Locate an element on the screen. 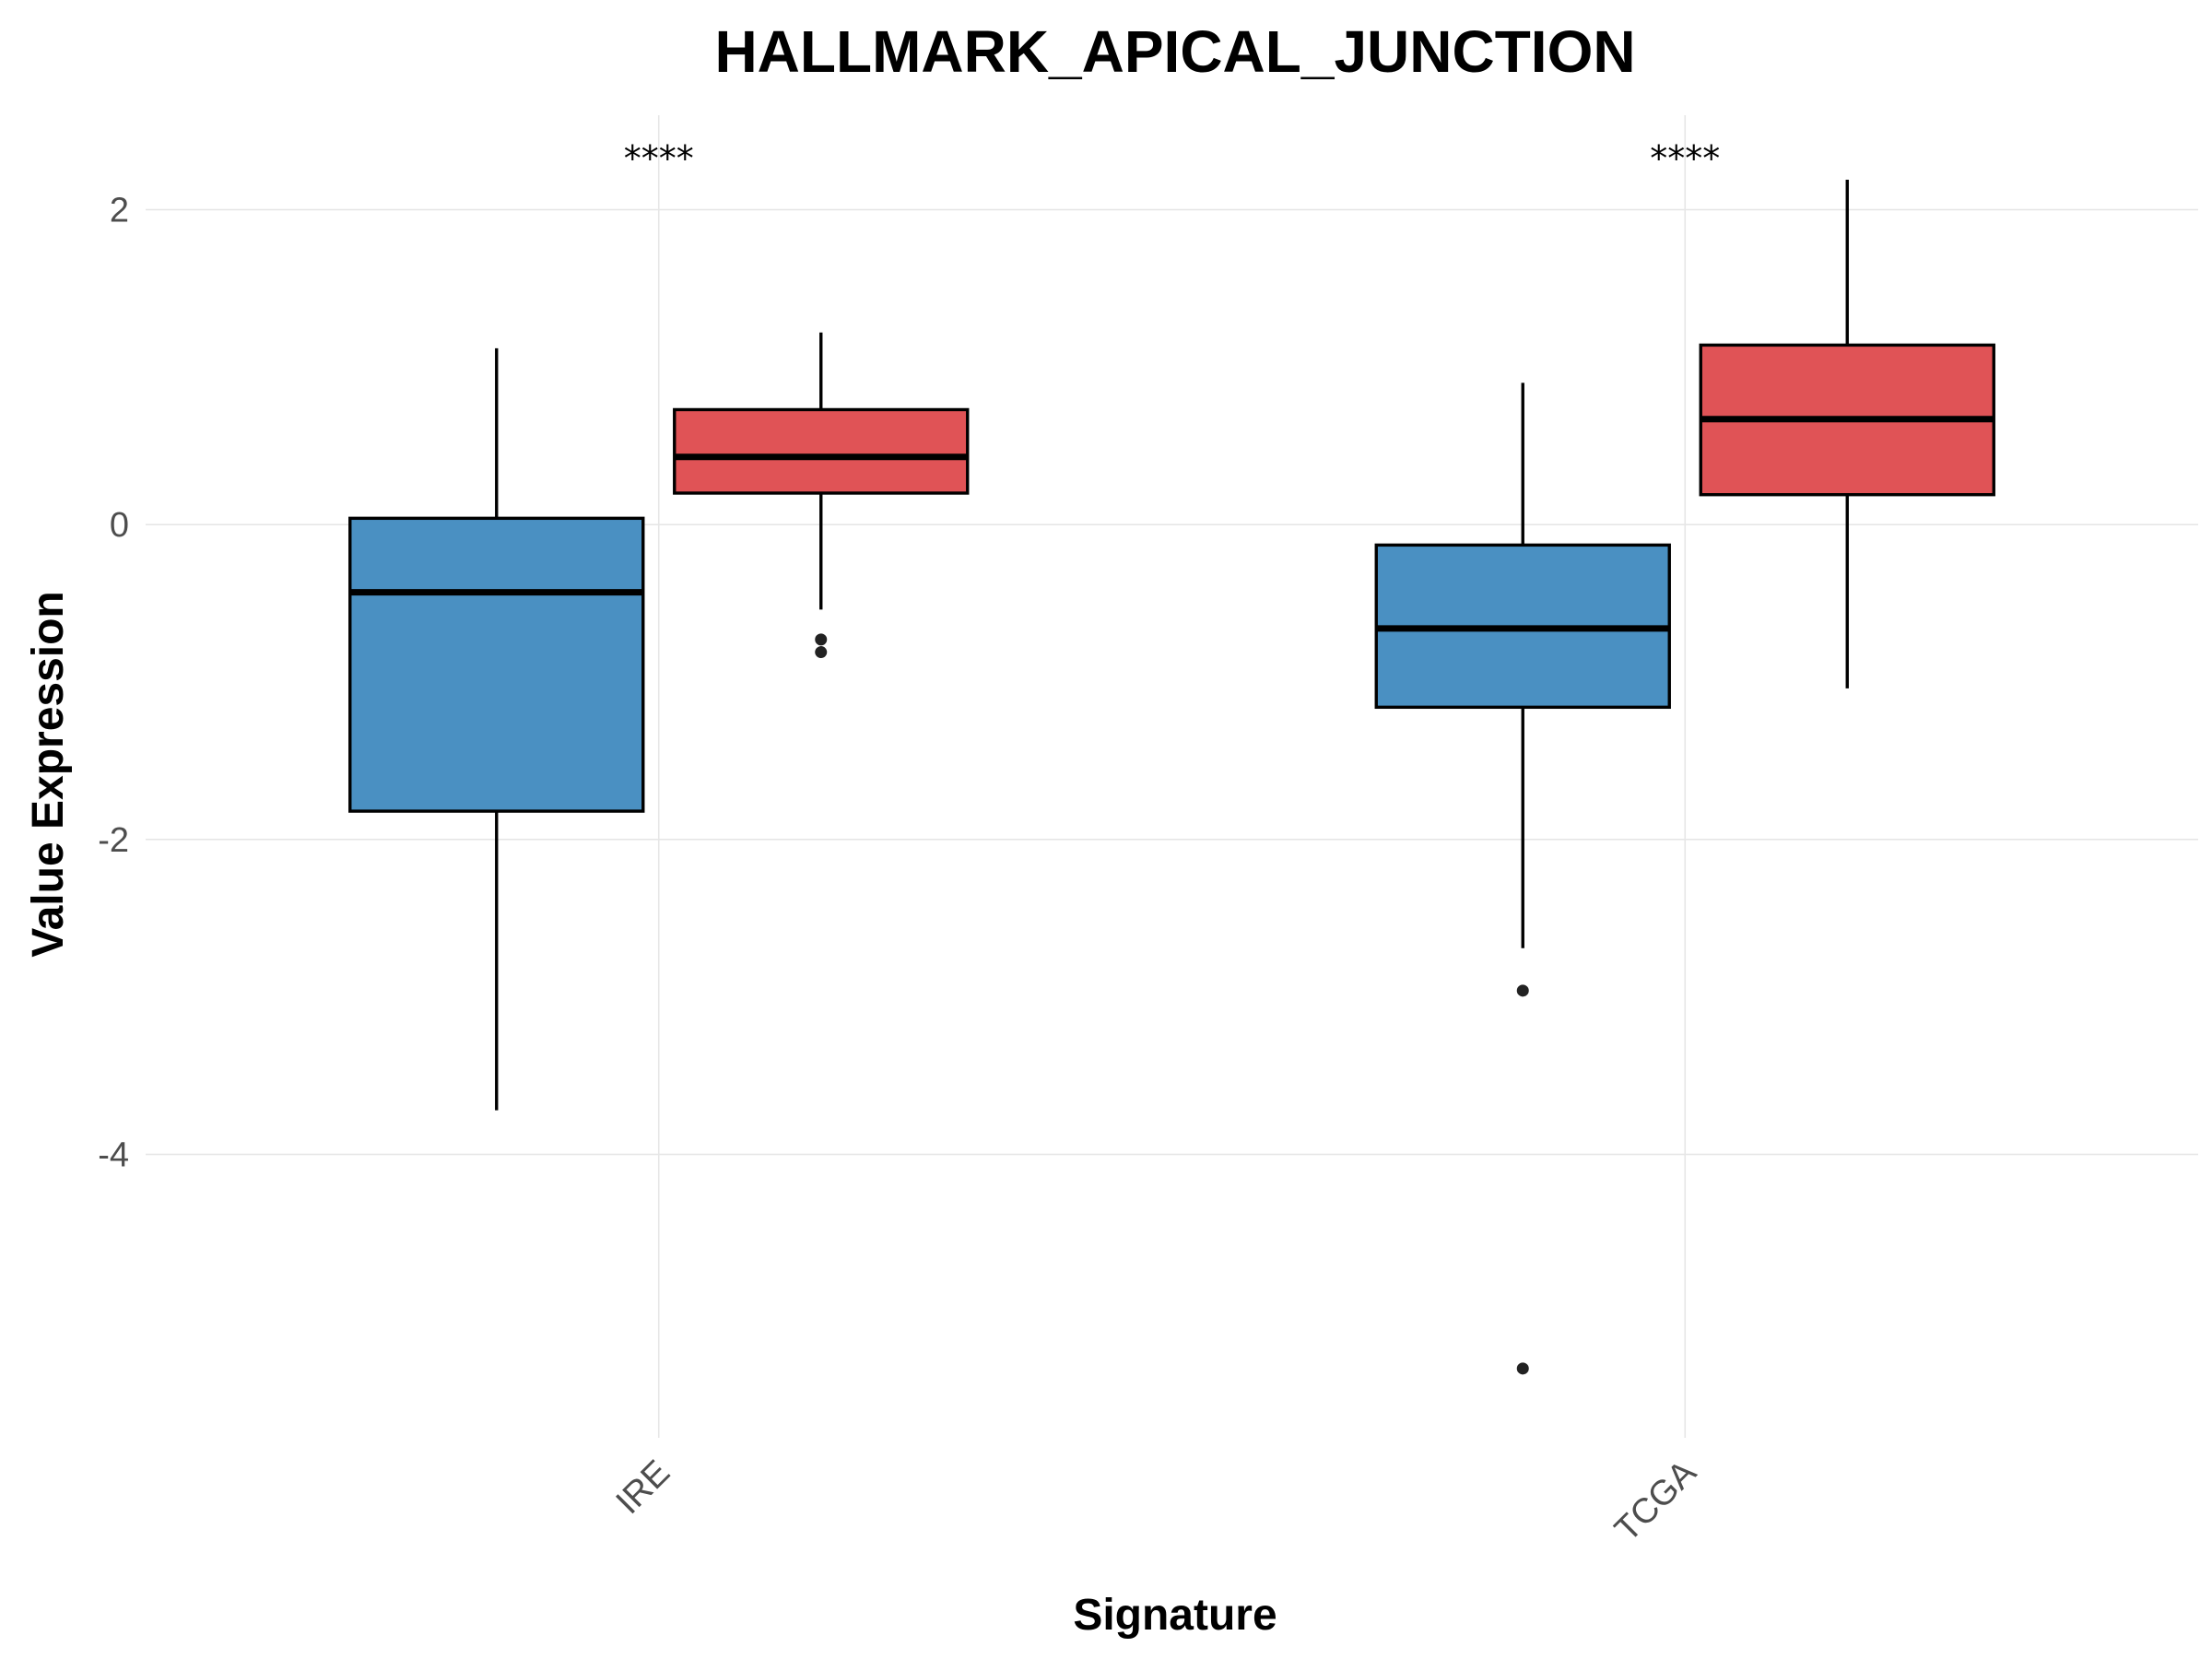  y-tick-label: 0 is located at coordinates (119, 525).